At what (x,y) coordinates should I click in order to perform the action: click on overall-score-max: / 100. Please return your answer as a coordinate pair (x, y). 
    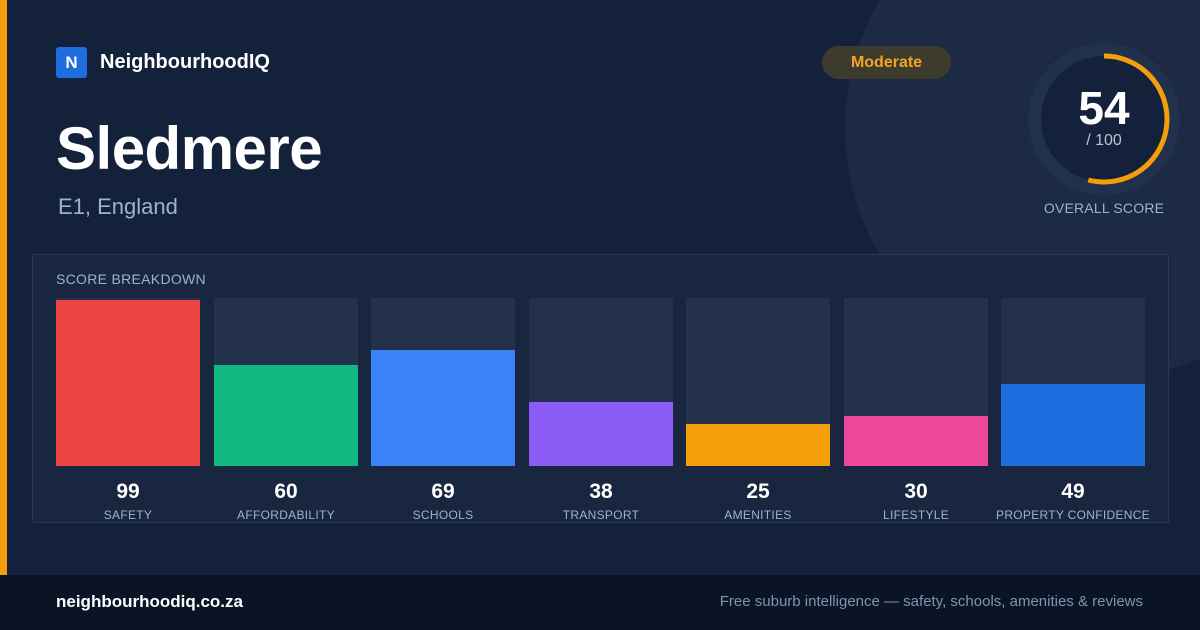
    Looking at the image, I should click on (1104, 140).